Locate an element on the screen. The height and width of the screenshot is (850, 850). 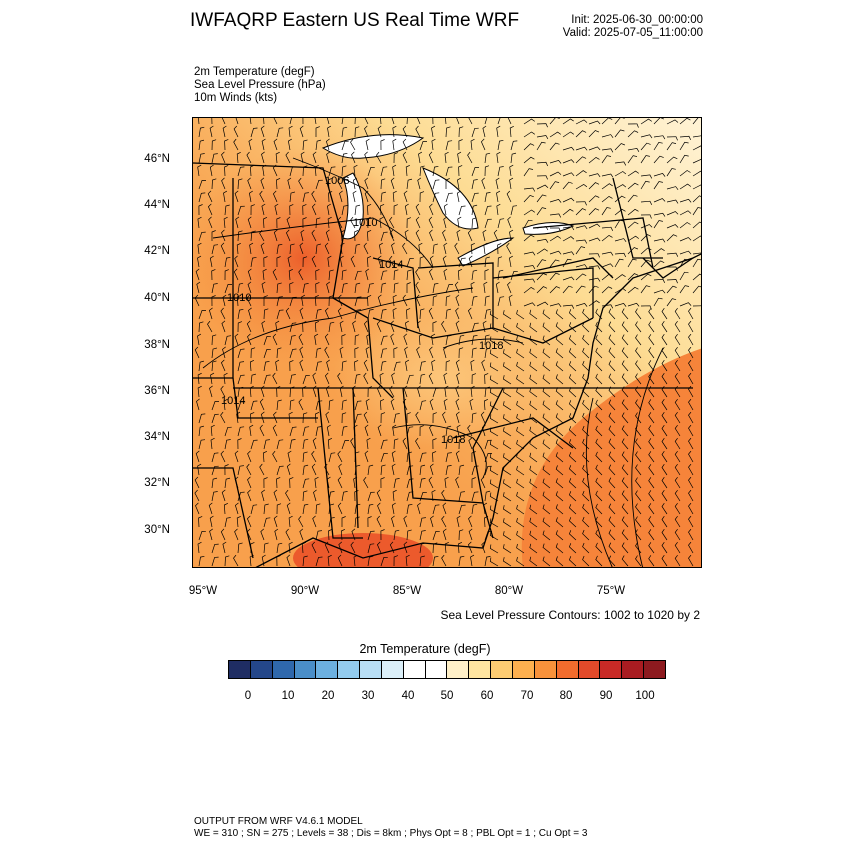
pressure-label: 1018 is located at coordinates (491, 346).